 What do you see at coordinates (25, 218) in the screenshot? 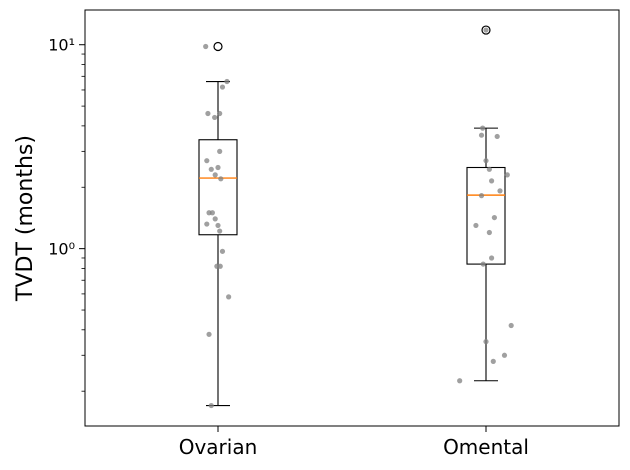
I see `y-axis-label: TVDT (months)` at bounding box center [25, 218].